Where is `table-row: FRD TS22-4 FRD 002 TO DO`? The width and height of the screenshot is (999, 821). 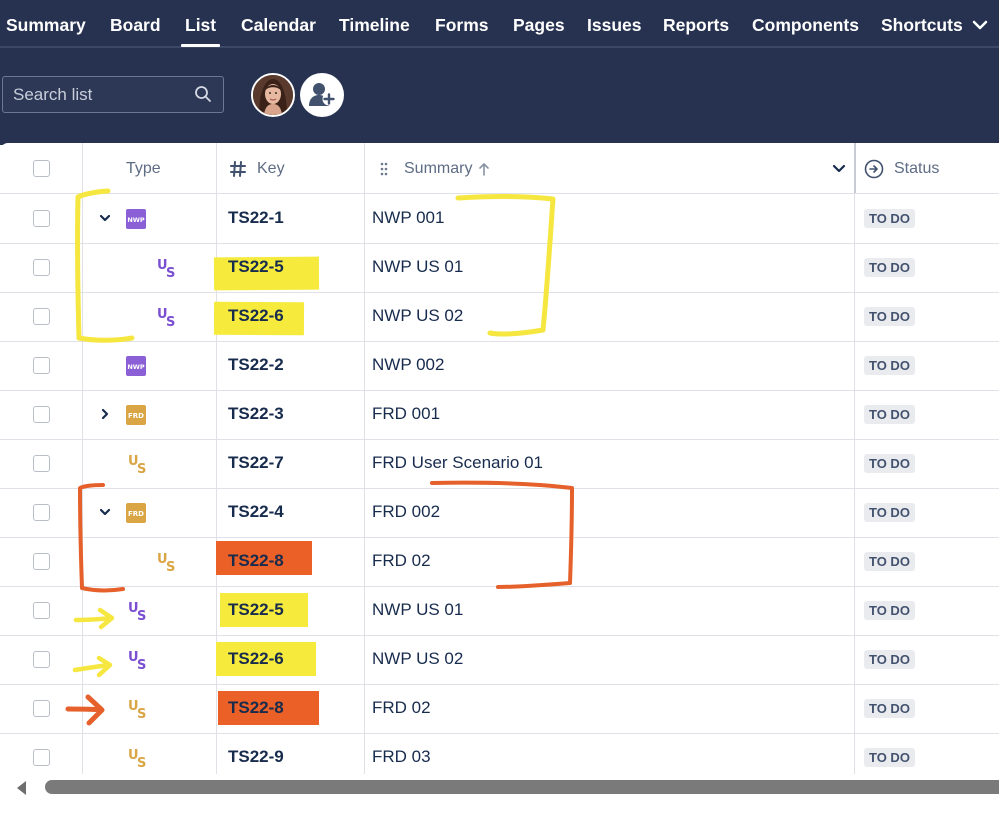 table-row: FRD TS22-4 FRD 002 TO DO is located at coordinates (499, 513).